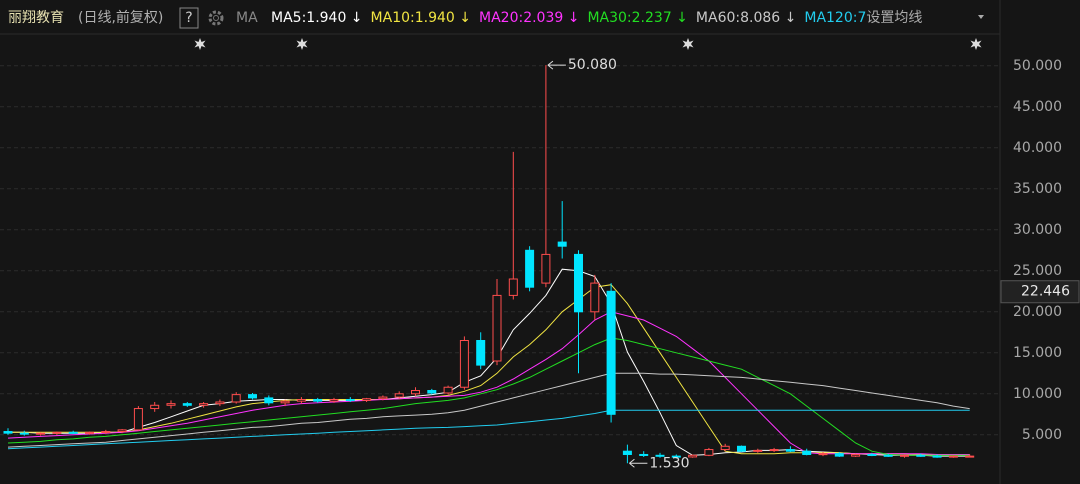 This screenshot has width=1080, height=484. What do you see at coordinates (247, 18) in the screenshot?
I see `ma-label: MA` at bounding box center [247, 18].